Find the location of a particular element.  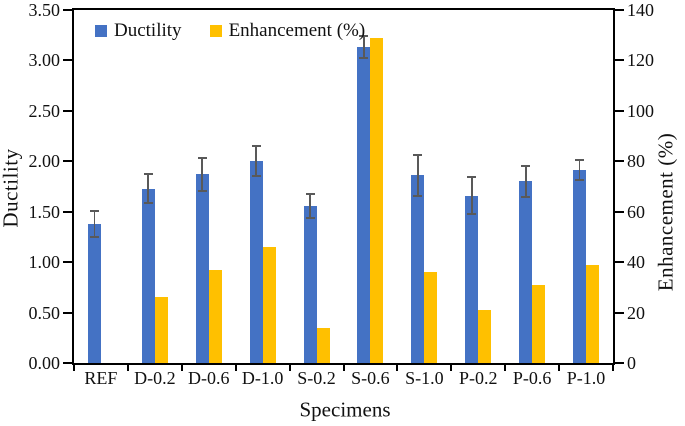

x-tick-label: S-1.0 is located at coordinates (424, 378).